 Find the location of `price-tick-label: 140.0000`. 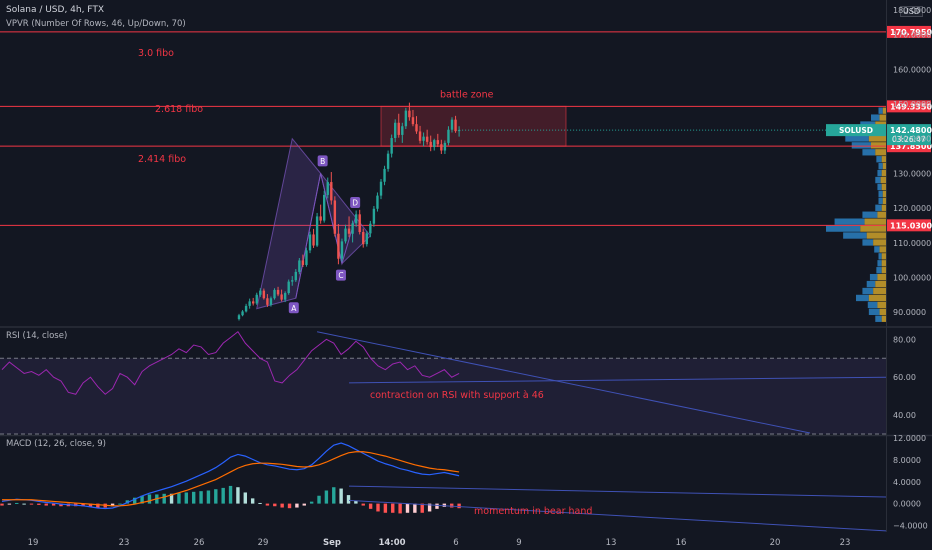

price-tick-label: 140.0000 is located at coordinates (912, 139).